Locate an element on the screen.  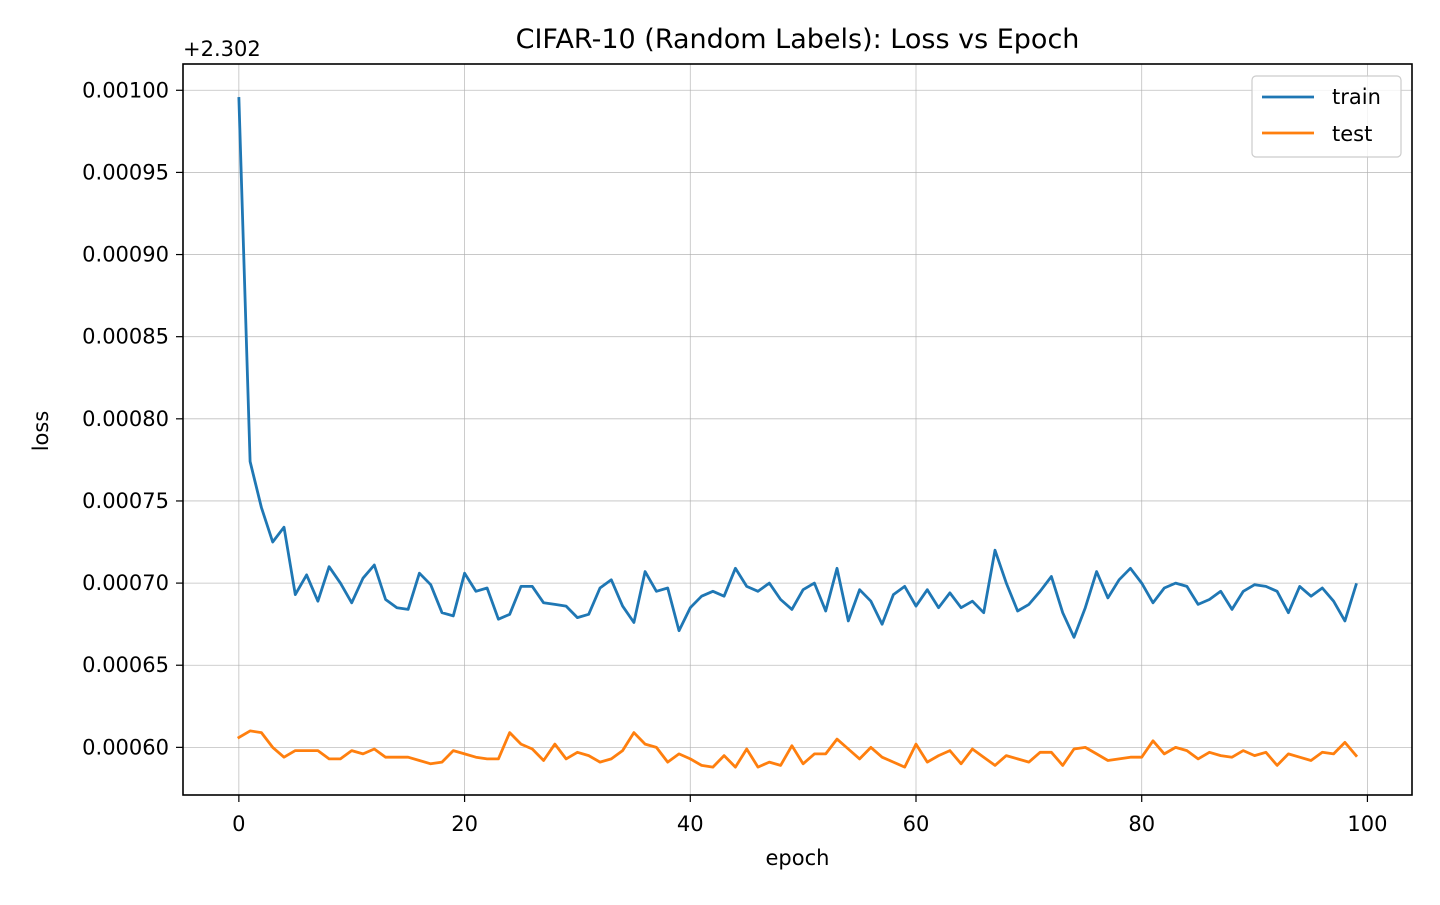
y-tick-label: 0.00095 is located at coordinates (125, 172).